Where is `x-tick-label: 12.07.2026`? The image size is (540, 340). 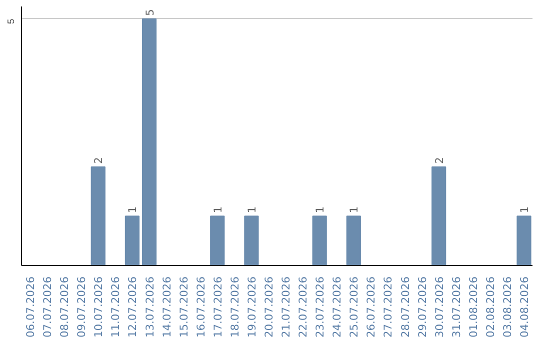 x-tick-label: 12.07.2026 is located at coordinates (133, 307).